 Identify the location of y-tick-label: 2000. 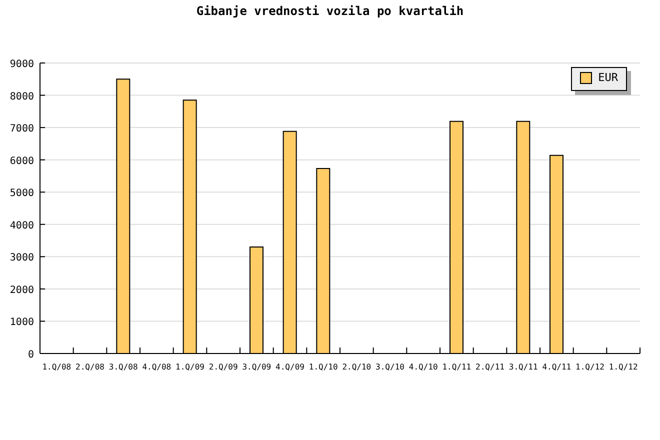
(22, 290).